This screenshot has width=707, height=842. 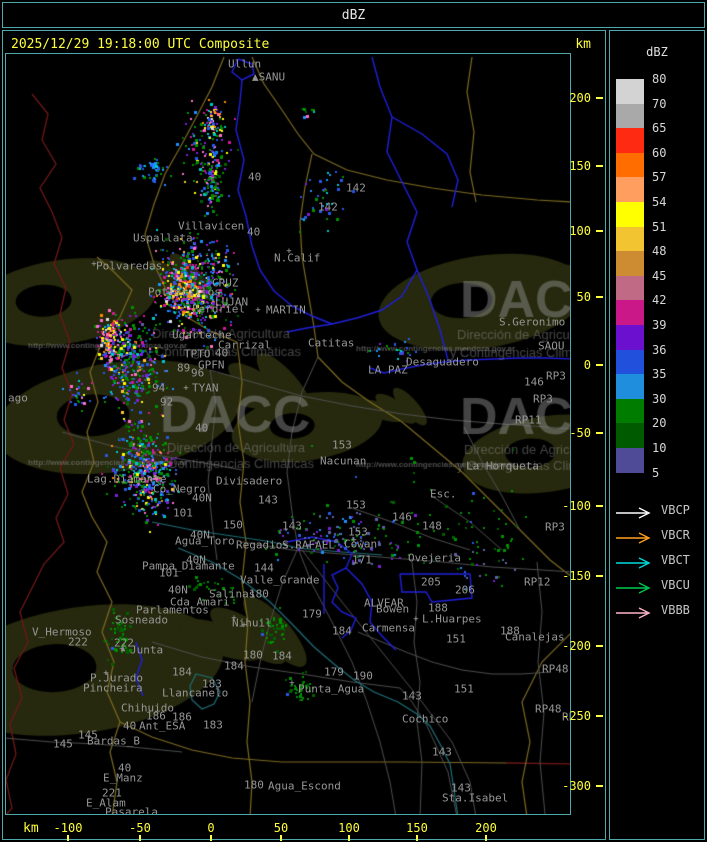 I want to click on map-label: Divisadero, so click(x=249, y=481).